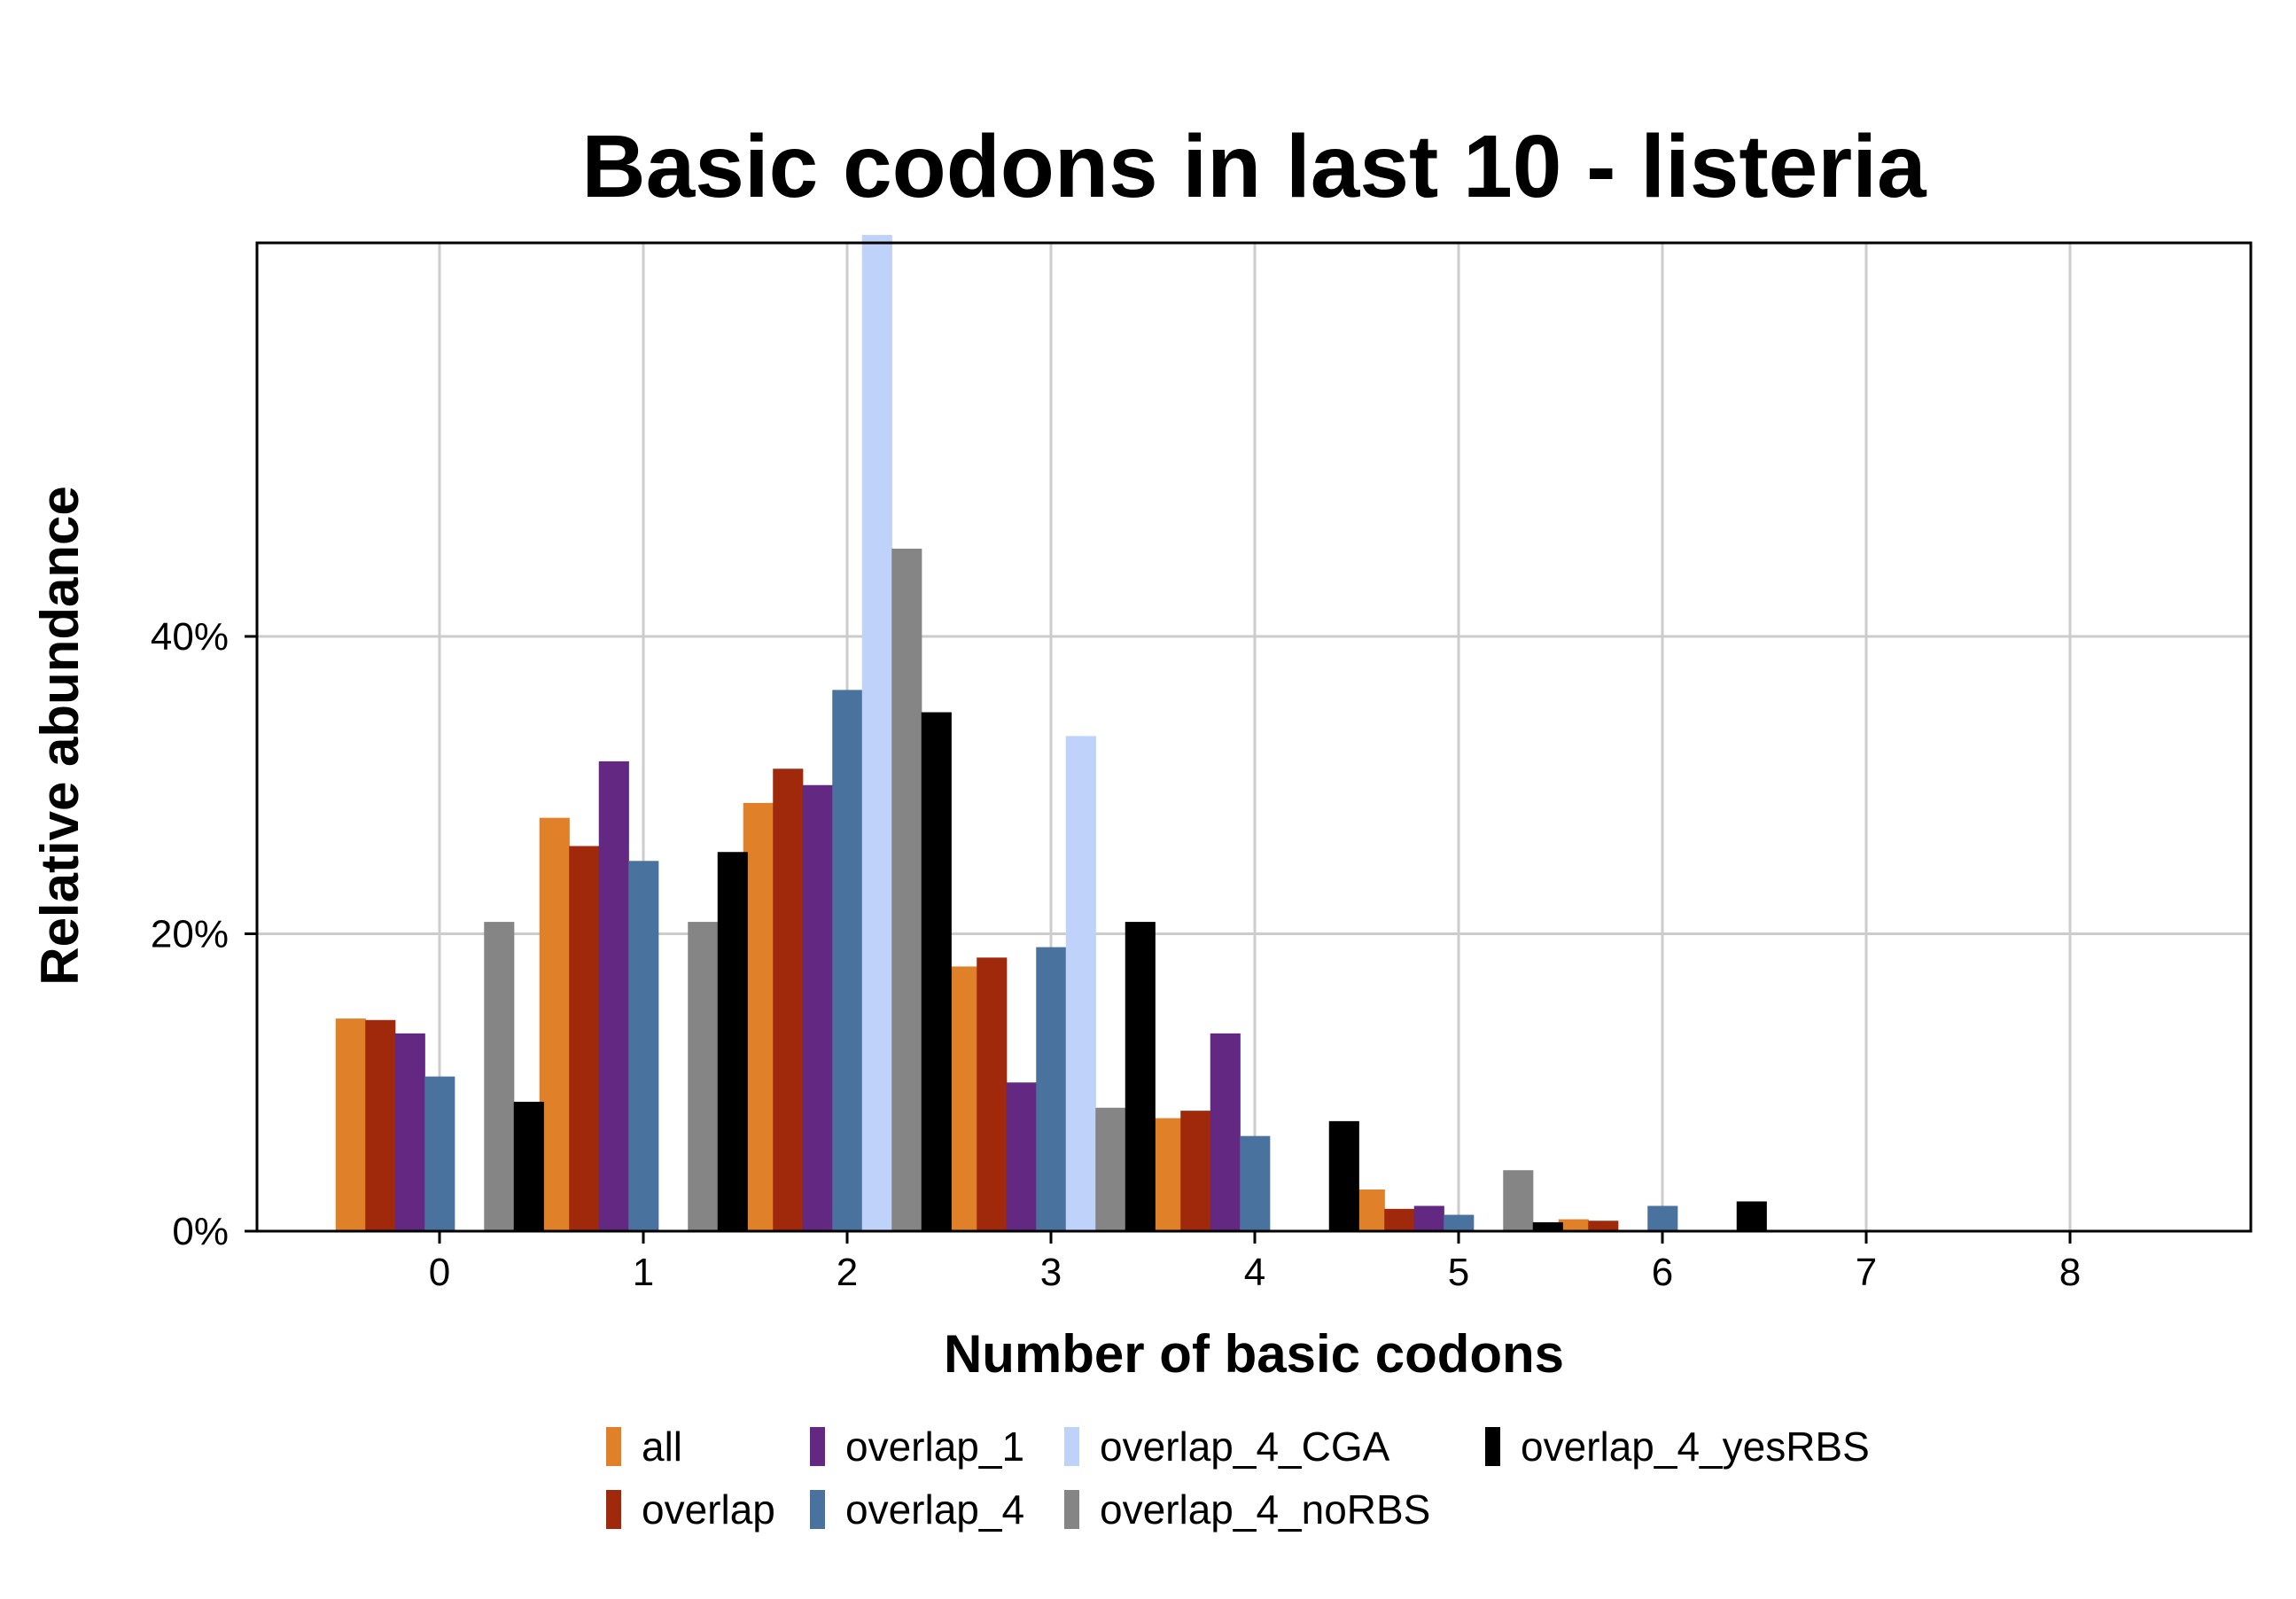 The width and height of the screenshot is (2296, 1599). What do you see at coordinates (1254, 1354) in the screenshot?
I see `x-axis-title: Number of basic codons` at bounding box center [1254, 1354].